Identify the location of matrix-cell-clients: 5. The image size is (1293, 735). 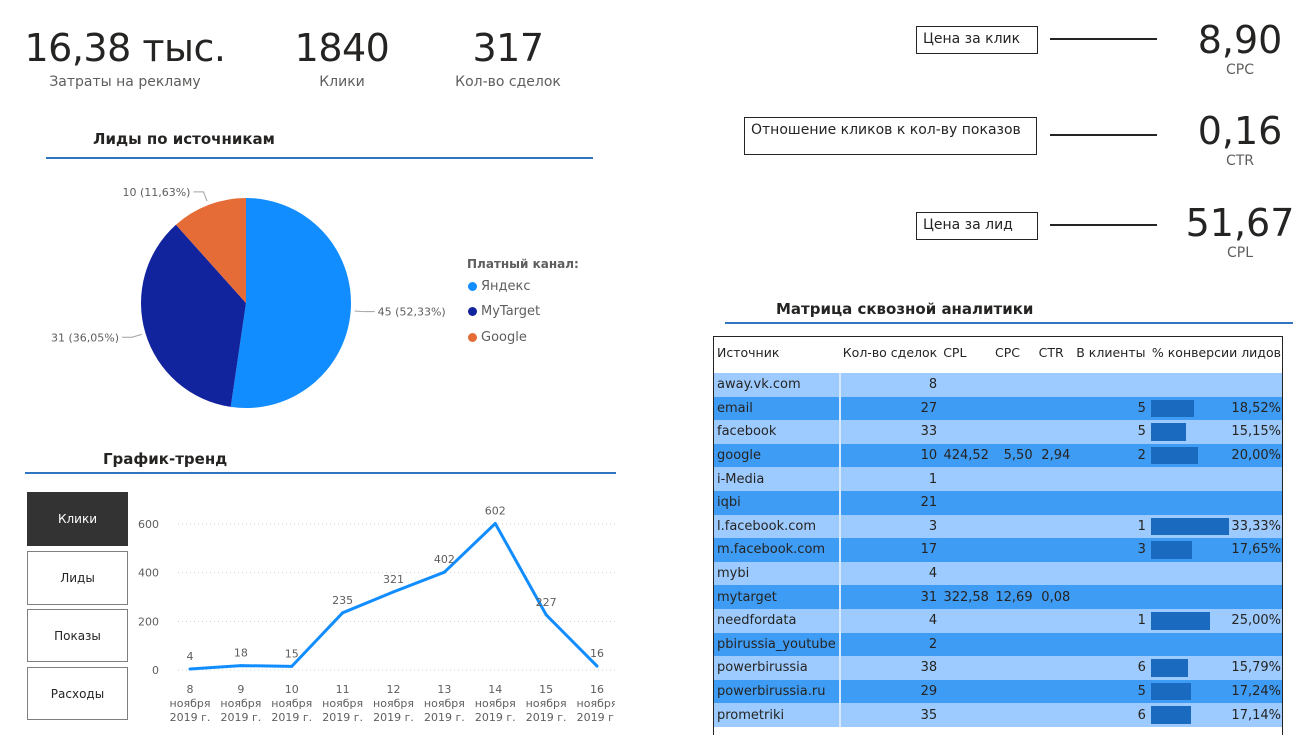
(1111, 432).